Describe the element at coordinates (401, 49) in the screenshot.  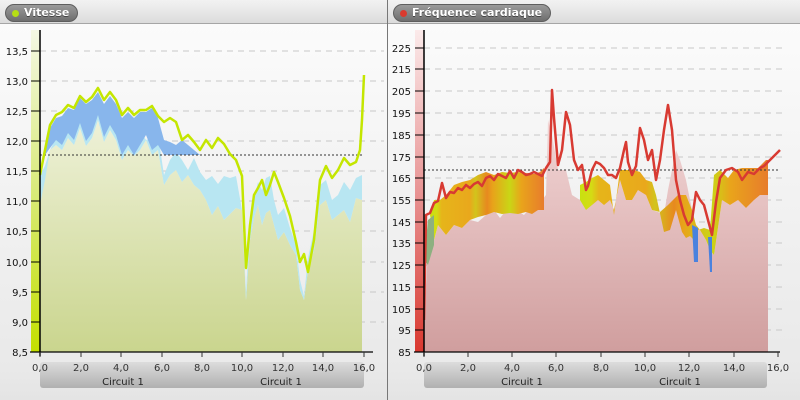
I see `heart-rate-y-tick: 225` at that location.